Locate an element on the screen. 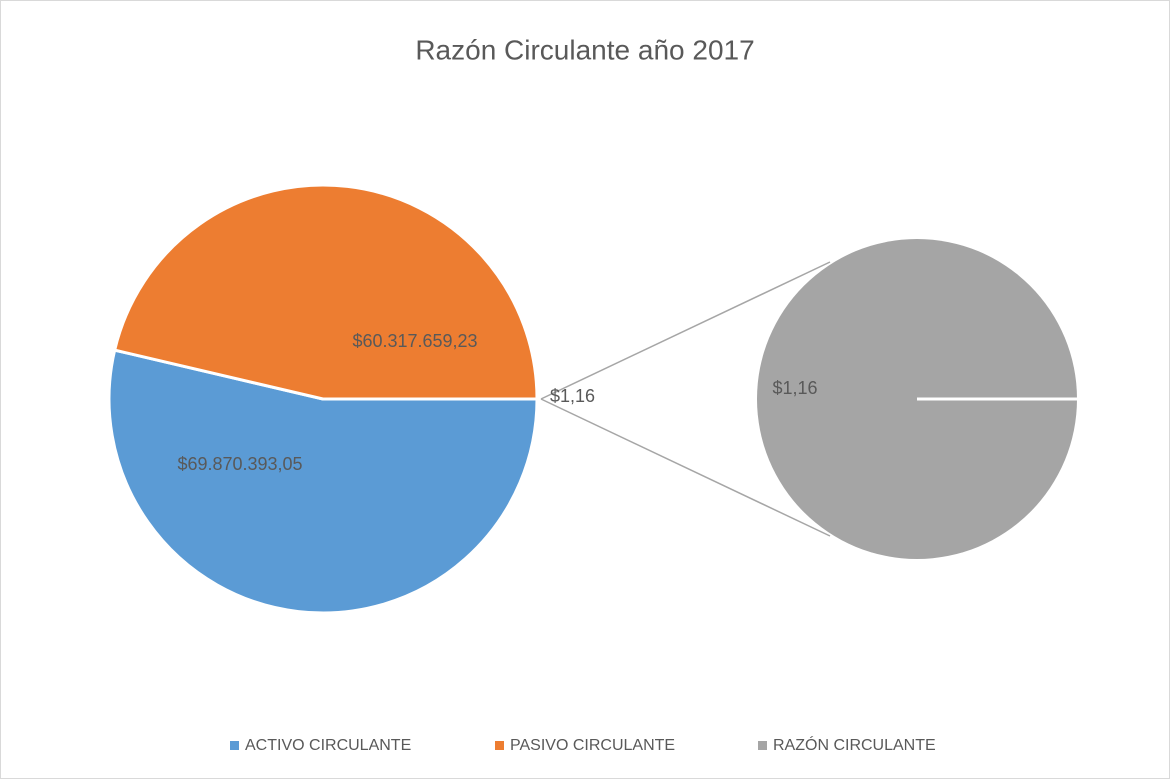 The width and height of the screenshot is (1171, 780). data-label: $60.317.659,23 is located at coordinates (414, 341).